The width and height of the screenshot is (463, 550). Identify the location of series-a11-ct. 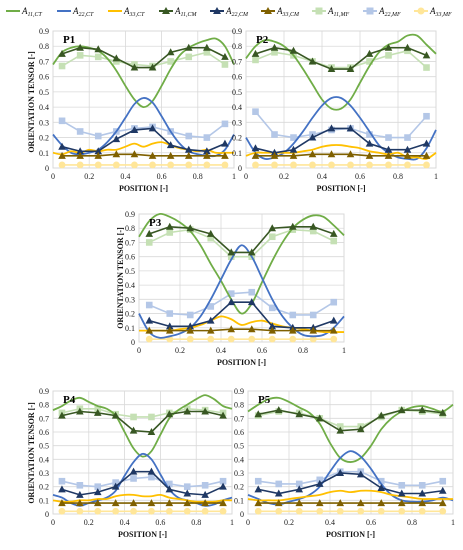
(341, 72).